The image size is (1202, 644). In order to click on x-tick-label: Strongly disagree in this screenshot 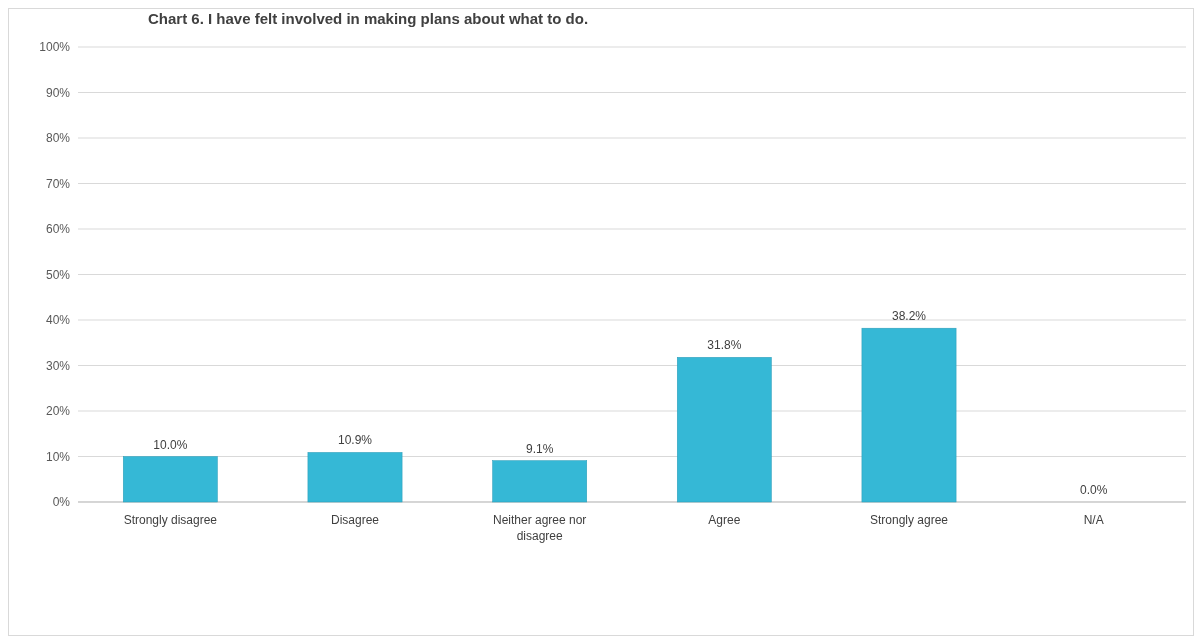, I will do `click(170, 520)`.